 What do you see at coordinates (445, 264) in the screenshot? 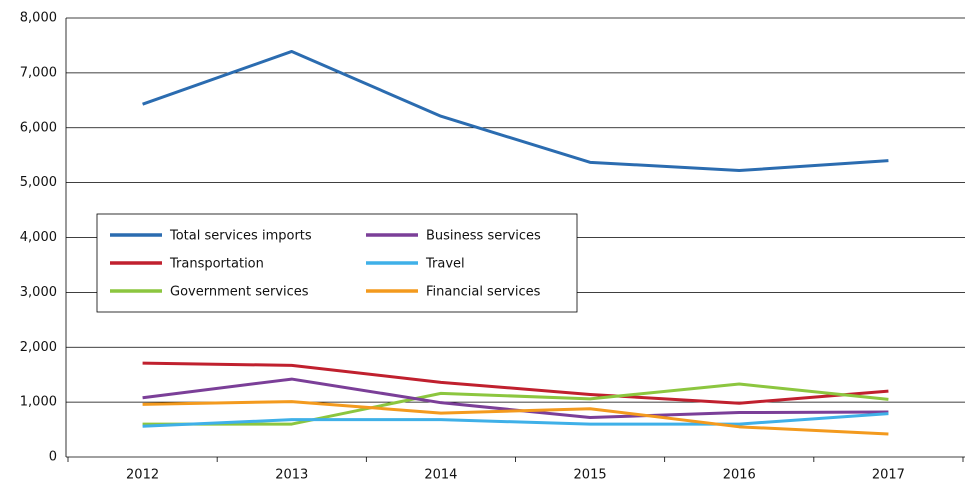
I see `legend-label: Travel` at bounding box center [445, 264].